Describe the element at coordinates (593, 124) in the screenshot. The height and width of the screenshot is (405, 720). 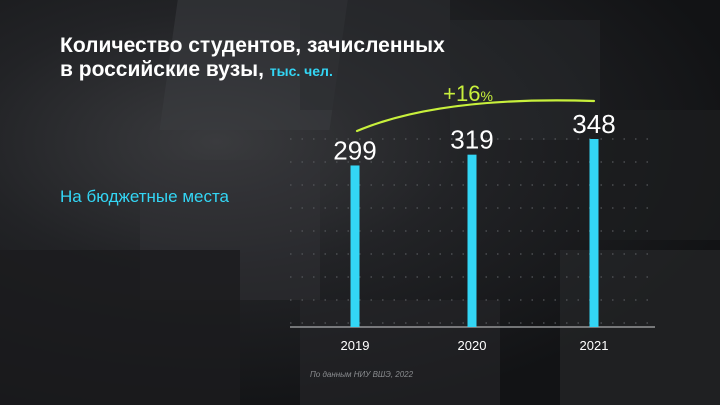
I see `data-label-2021: 348` at that location.